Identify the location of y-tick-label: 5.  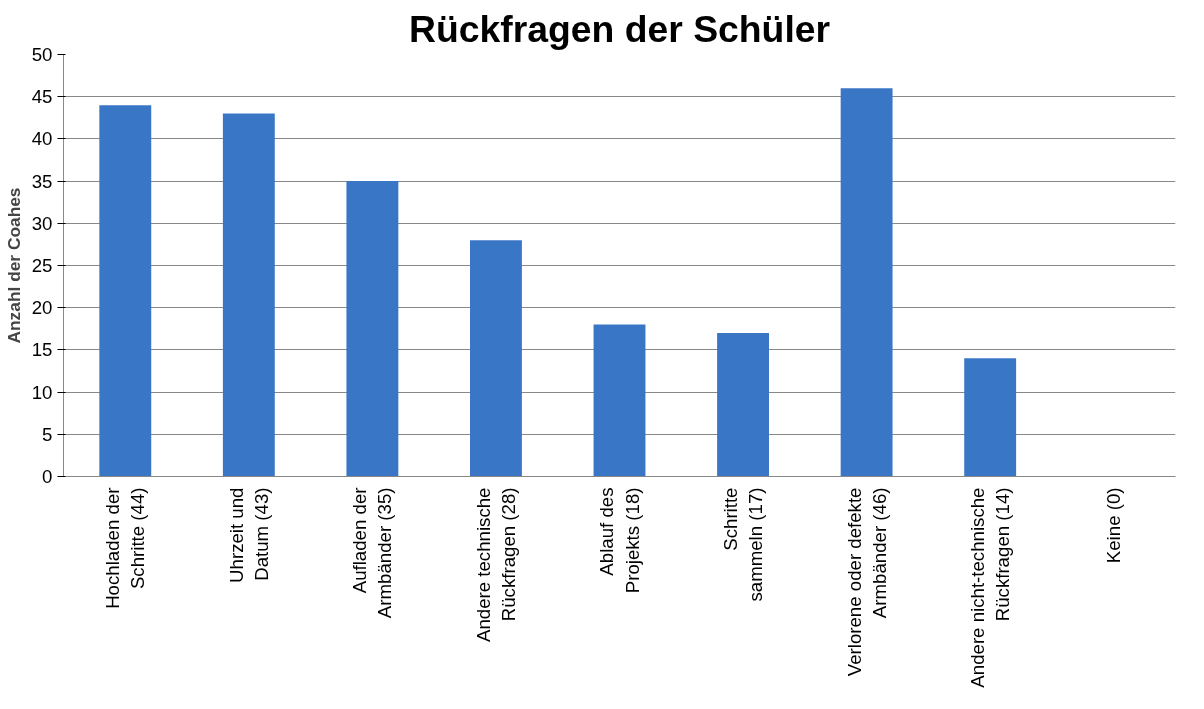
(47, 434).